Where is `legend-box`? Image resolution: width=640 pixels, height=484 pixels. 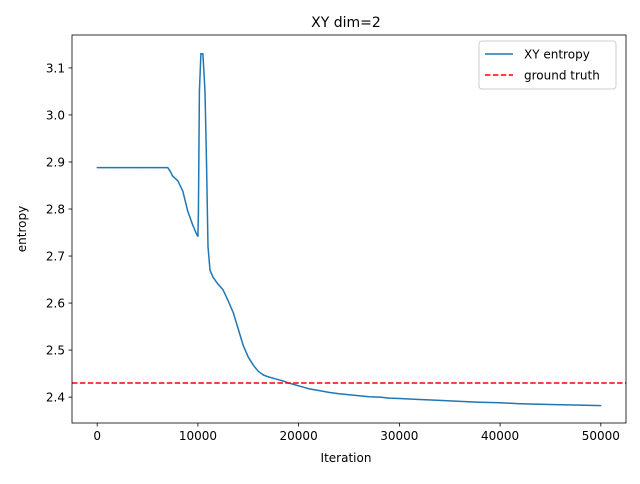 legend-box is located at coordinates (547, 65).